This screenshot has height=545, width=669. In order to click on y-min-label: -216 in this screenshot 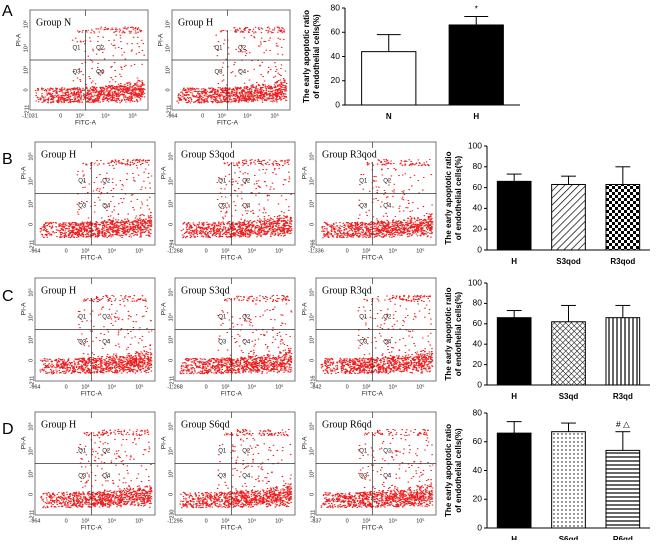, I will do `click(313, 380)`.